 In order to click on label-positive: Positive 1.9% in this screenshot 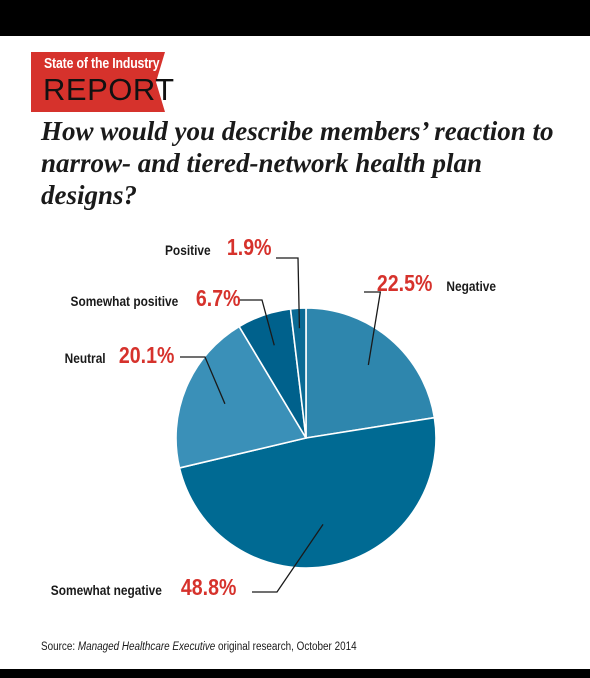, I will do `click(220, 247)`.